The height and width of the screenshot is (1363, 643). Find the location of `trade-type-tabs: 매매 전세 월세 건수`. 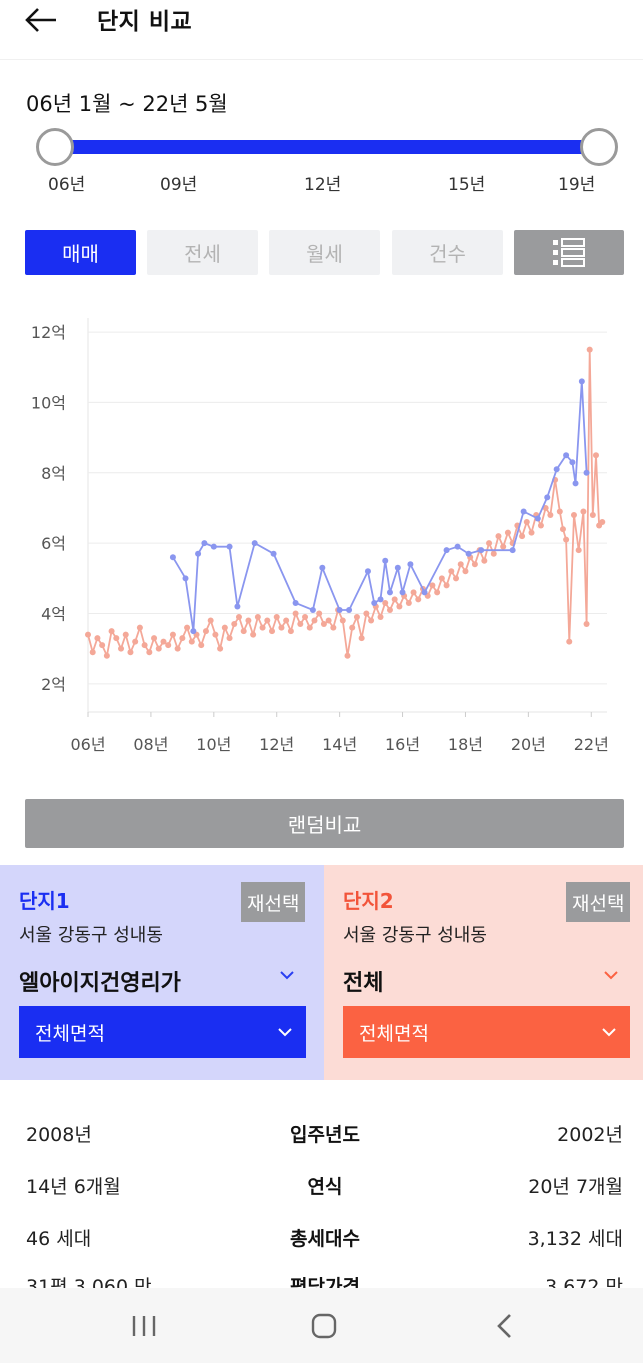

trade-type-tabs: 매매 전세 월세 건수 is located at coordinates (325, 252).